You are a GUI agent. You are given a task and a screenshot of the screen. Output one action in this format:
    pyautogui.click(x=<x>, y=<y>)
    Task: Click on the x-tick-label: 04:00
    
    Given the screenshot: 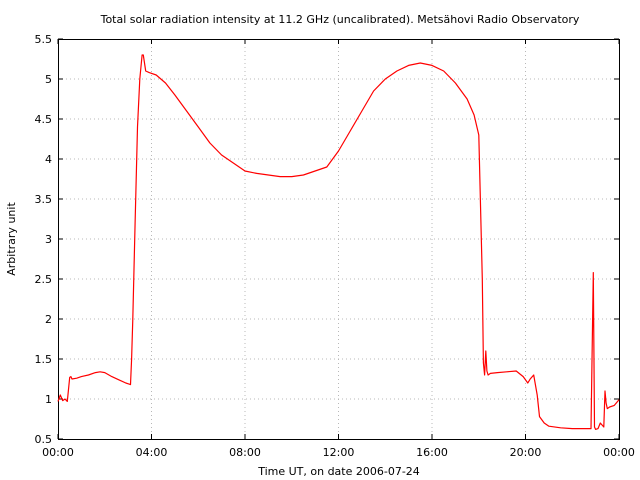 What is the action you would take?
    pyautogui.click(x=152, y=452)
    